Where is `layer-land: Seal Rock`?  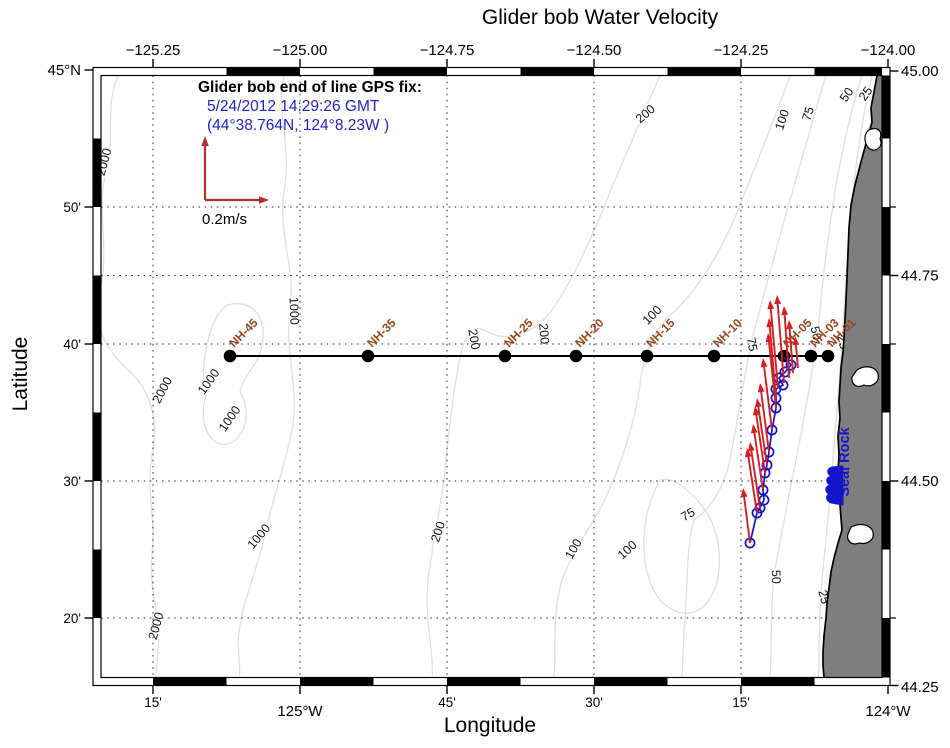 layer-land: Seal Rock is located at coordinates (852, 376).